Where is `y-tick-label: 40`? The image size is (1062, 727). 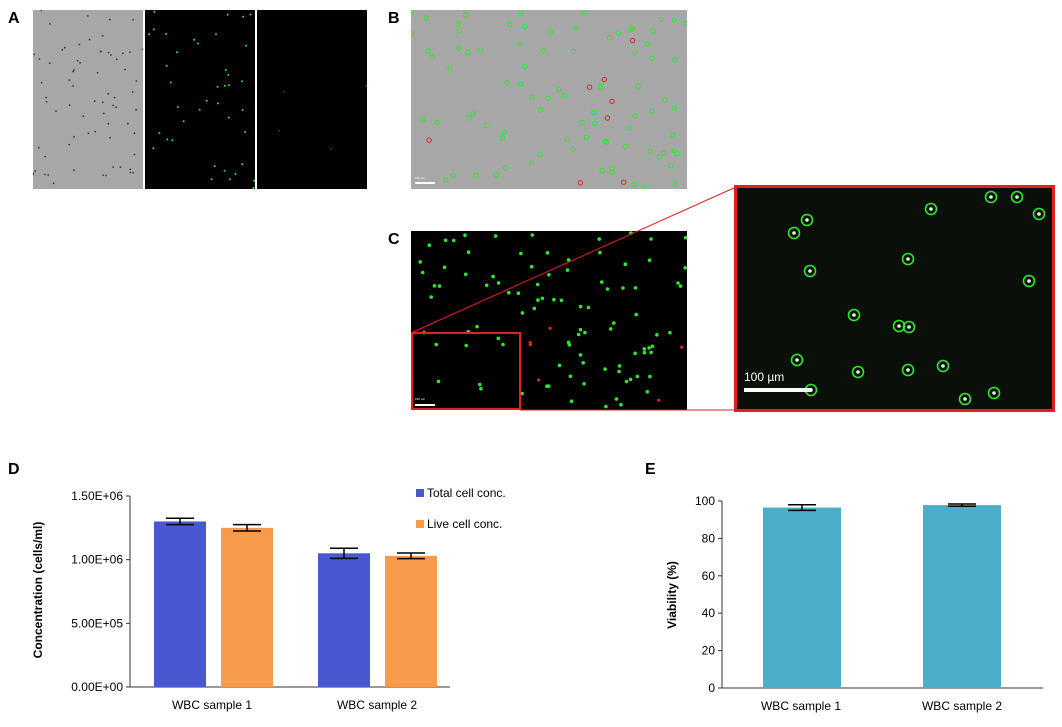
y-tick-label: 40 is located at coordinates (709, 613).